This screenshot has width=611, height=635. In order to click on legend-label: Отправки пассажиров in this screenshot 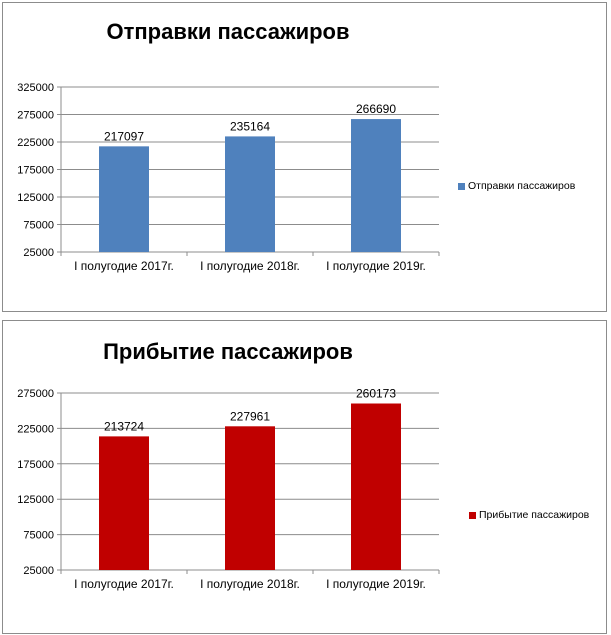, I will do `click(522, 186)`.